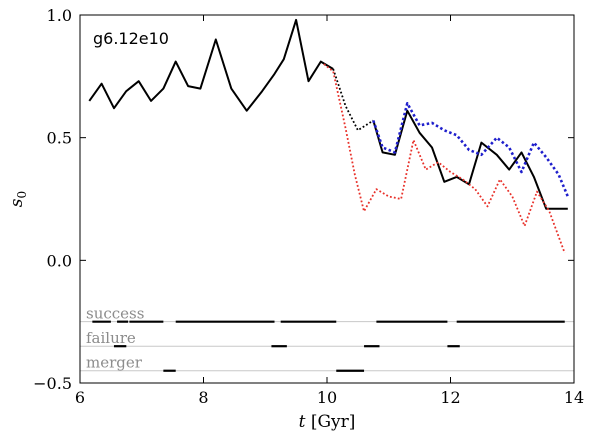 The height and width of the screenshot is (439, 598). I want to click on band-label-failure: failure, so click(111, 338).